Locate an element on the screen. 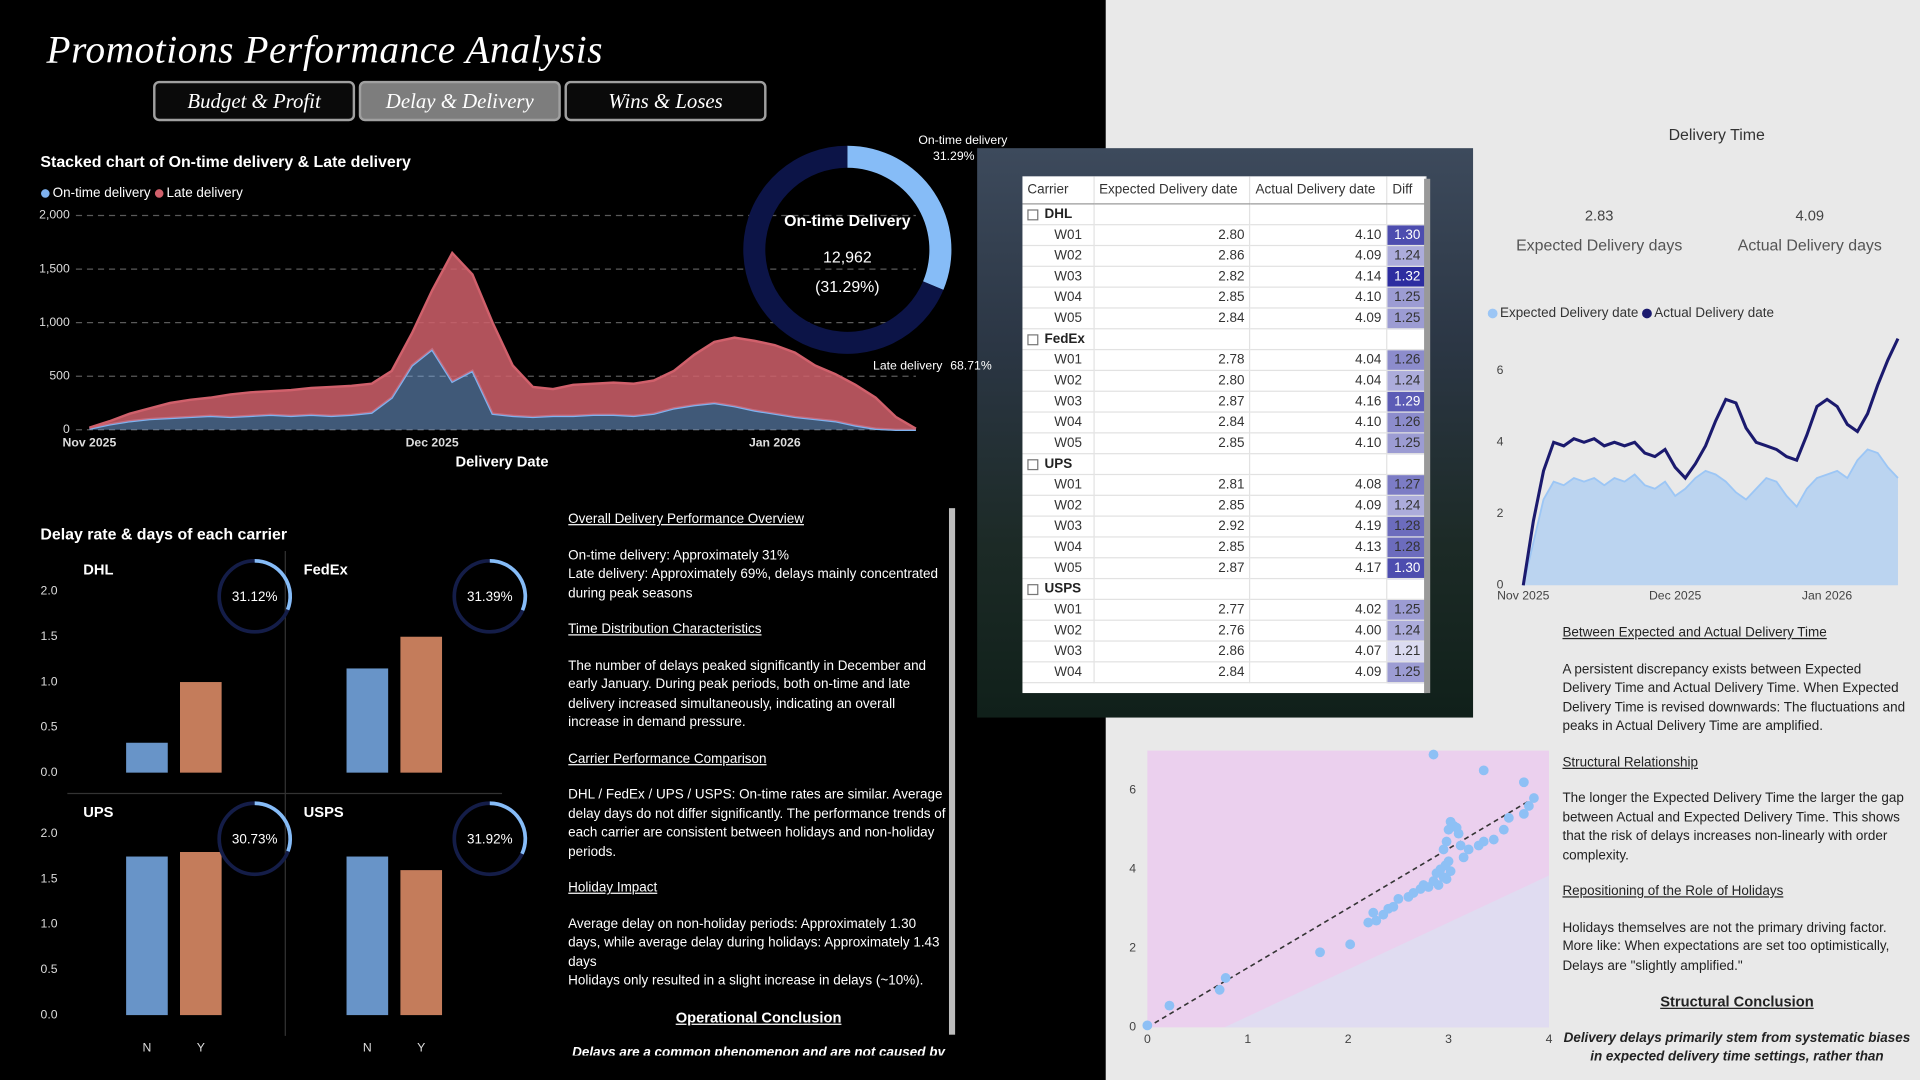  group-cell: USPS is located at coordinates (1058, 589).